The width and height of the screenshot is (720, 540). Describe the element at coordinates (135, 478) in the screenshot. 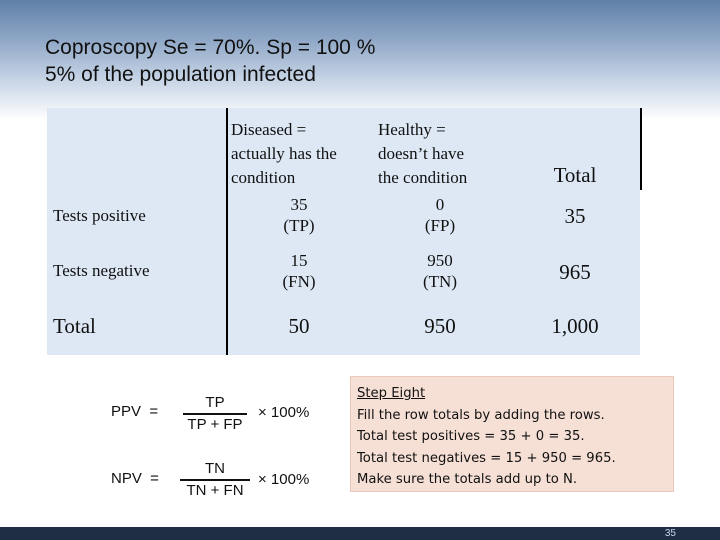

I see `npv-label: NPV =` at that location.